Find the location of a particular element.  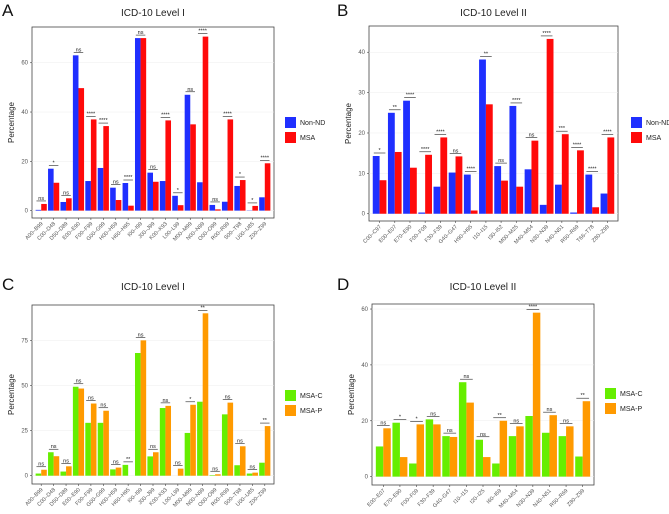

x-tick-label: R50–R69 is located at coordinates (559, 498).